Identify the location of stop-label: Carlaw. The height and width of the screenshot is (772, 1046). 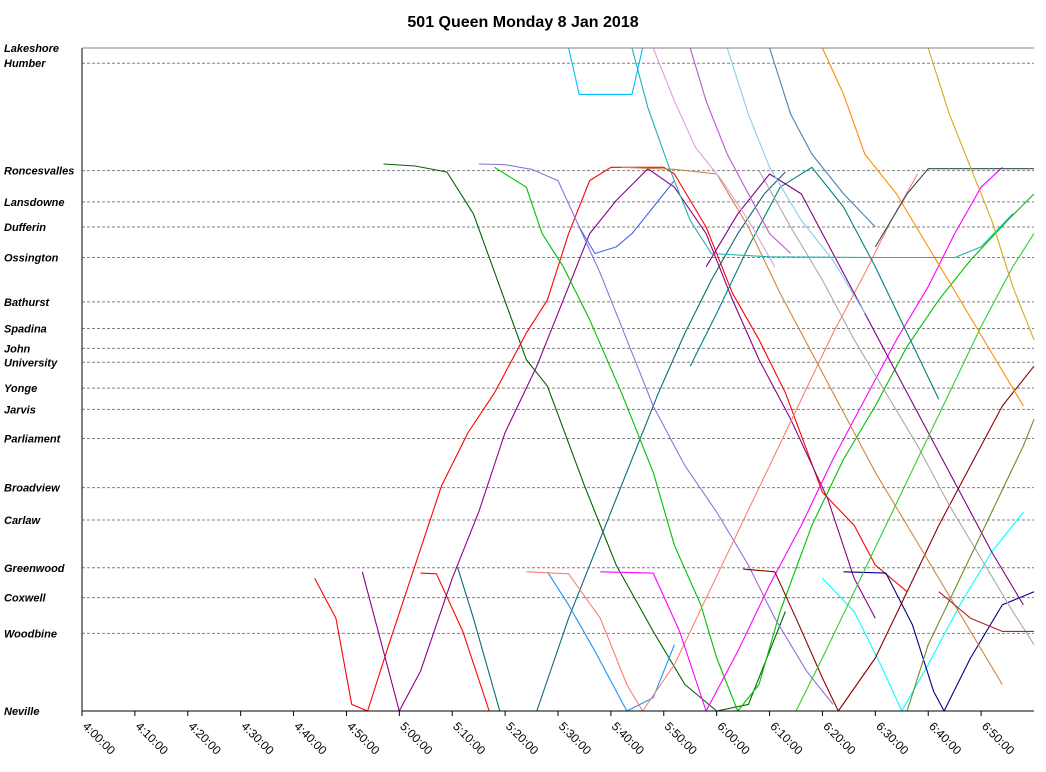
(23, 521).